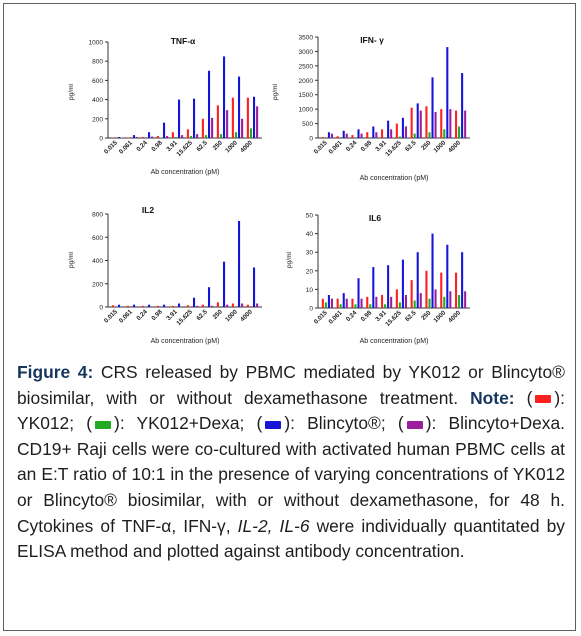 The height and width of the screenshot is (636, 581). Describe the element at coordinates (306, 95) in the screenshot. I see `y-tick-label: 1500` at that location.